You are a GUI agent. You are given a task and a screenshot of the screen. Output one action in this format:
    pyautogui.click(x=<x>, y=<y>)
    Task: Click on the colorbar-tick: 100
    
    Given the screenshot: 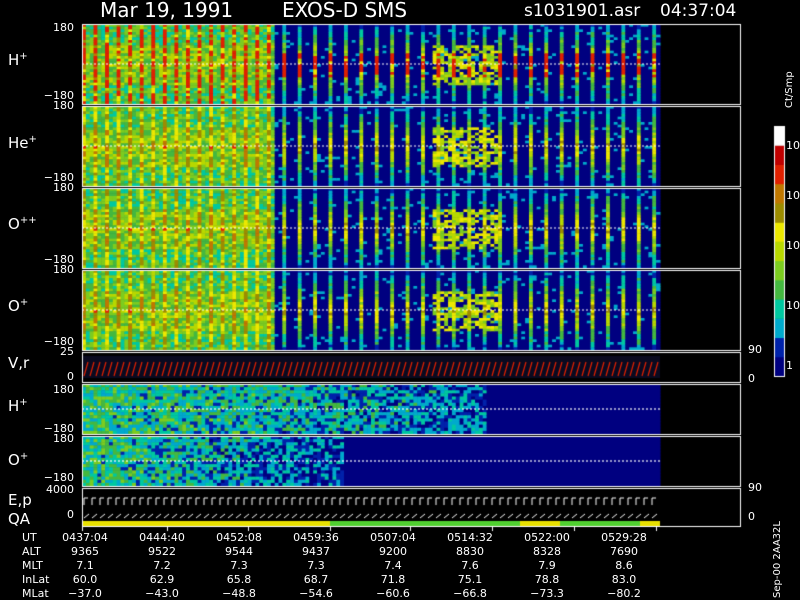 What is the action you would take?
    pyautogui.click(x=793, y=245)
    